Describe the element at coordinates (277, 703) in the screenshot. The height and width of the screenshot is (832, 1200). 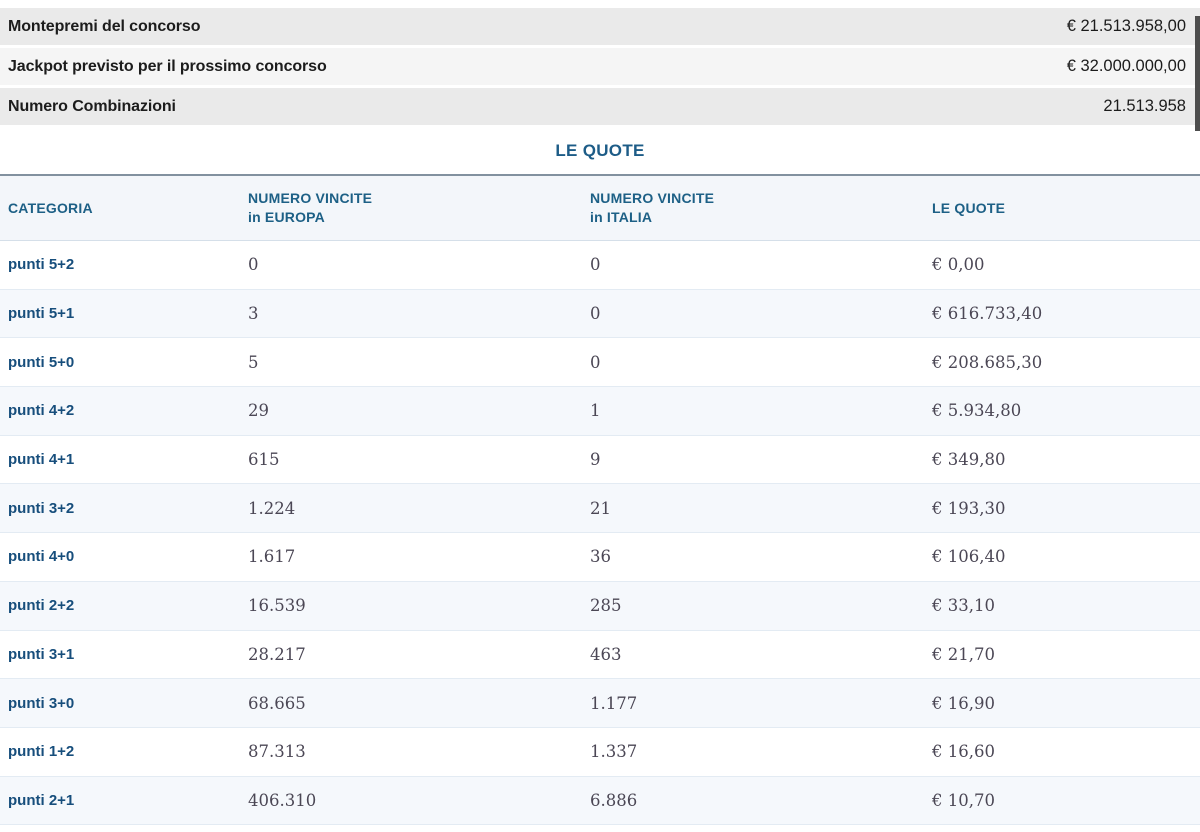
I see `wins-europe-cell: 68.665` at that location.